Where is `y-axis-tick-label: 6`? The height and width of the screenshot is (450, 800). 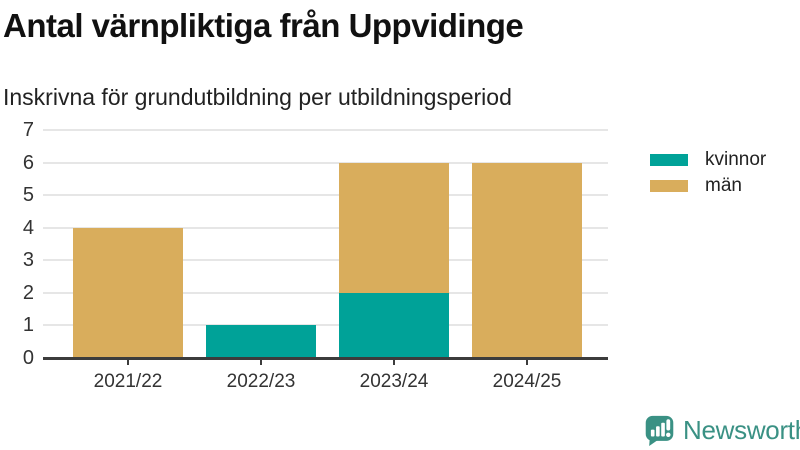 y-axis-tick-label: 6 is located at coordinates (28, 162).